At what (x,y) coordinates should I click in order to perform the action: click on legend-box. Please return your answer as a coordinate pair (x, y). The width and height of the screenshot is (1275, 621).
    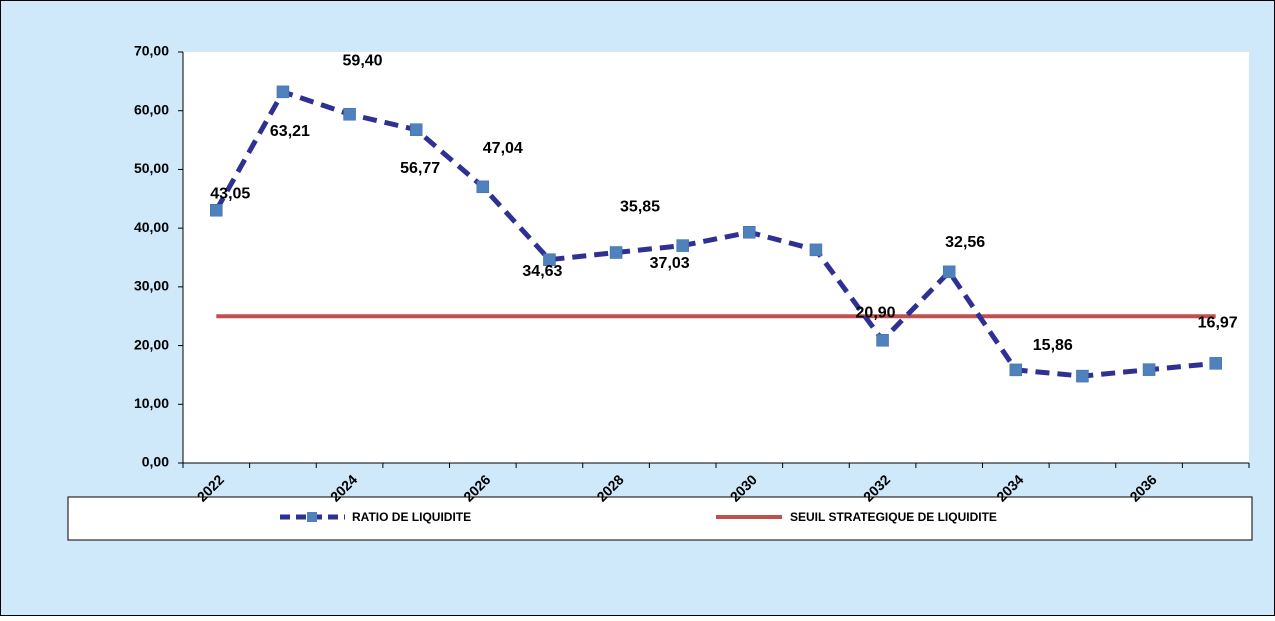
    Looking at the image, I should click on (660, 518).